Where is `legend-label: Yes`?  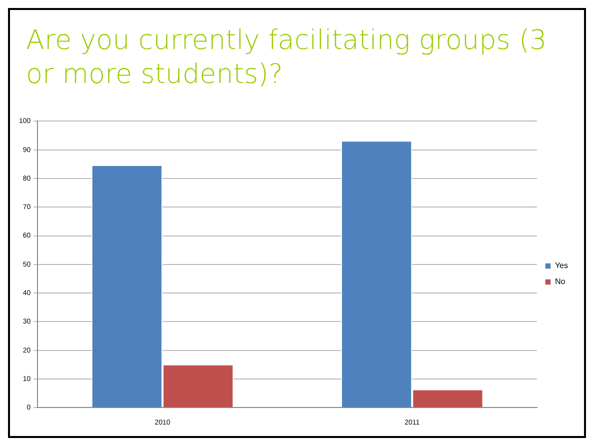 legend-label: Yes is located at coordinates (561, 265).